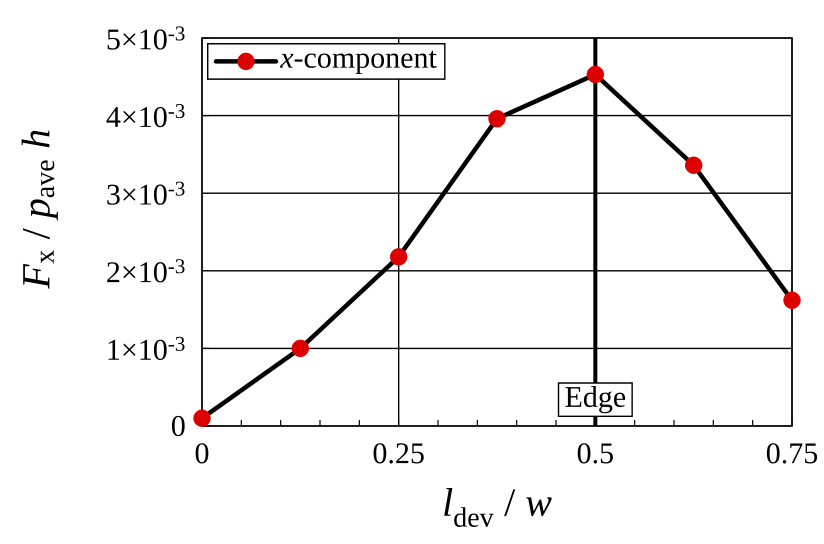 Image resolution: width=824 pixels, height=544 pixels. What do you see at coordinates (498, 507) in the screenshot?
I see `x-axis-title: l$_{dev}$ / w` at bounding box center [498, 507].